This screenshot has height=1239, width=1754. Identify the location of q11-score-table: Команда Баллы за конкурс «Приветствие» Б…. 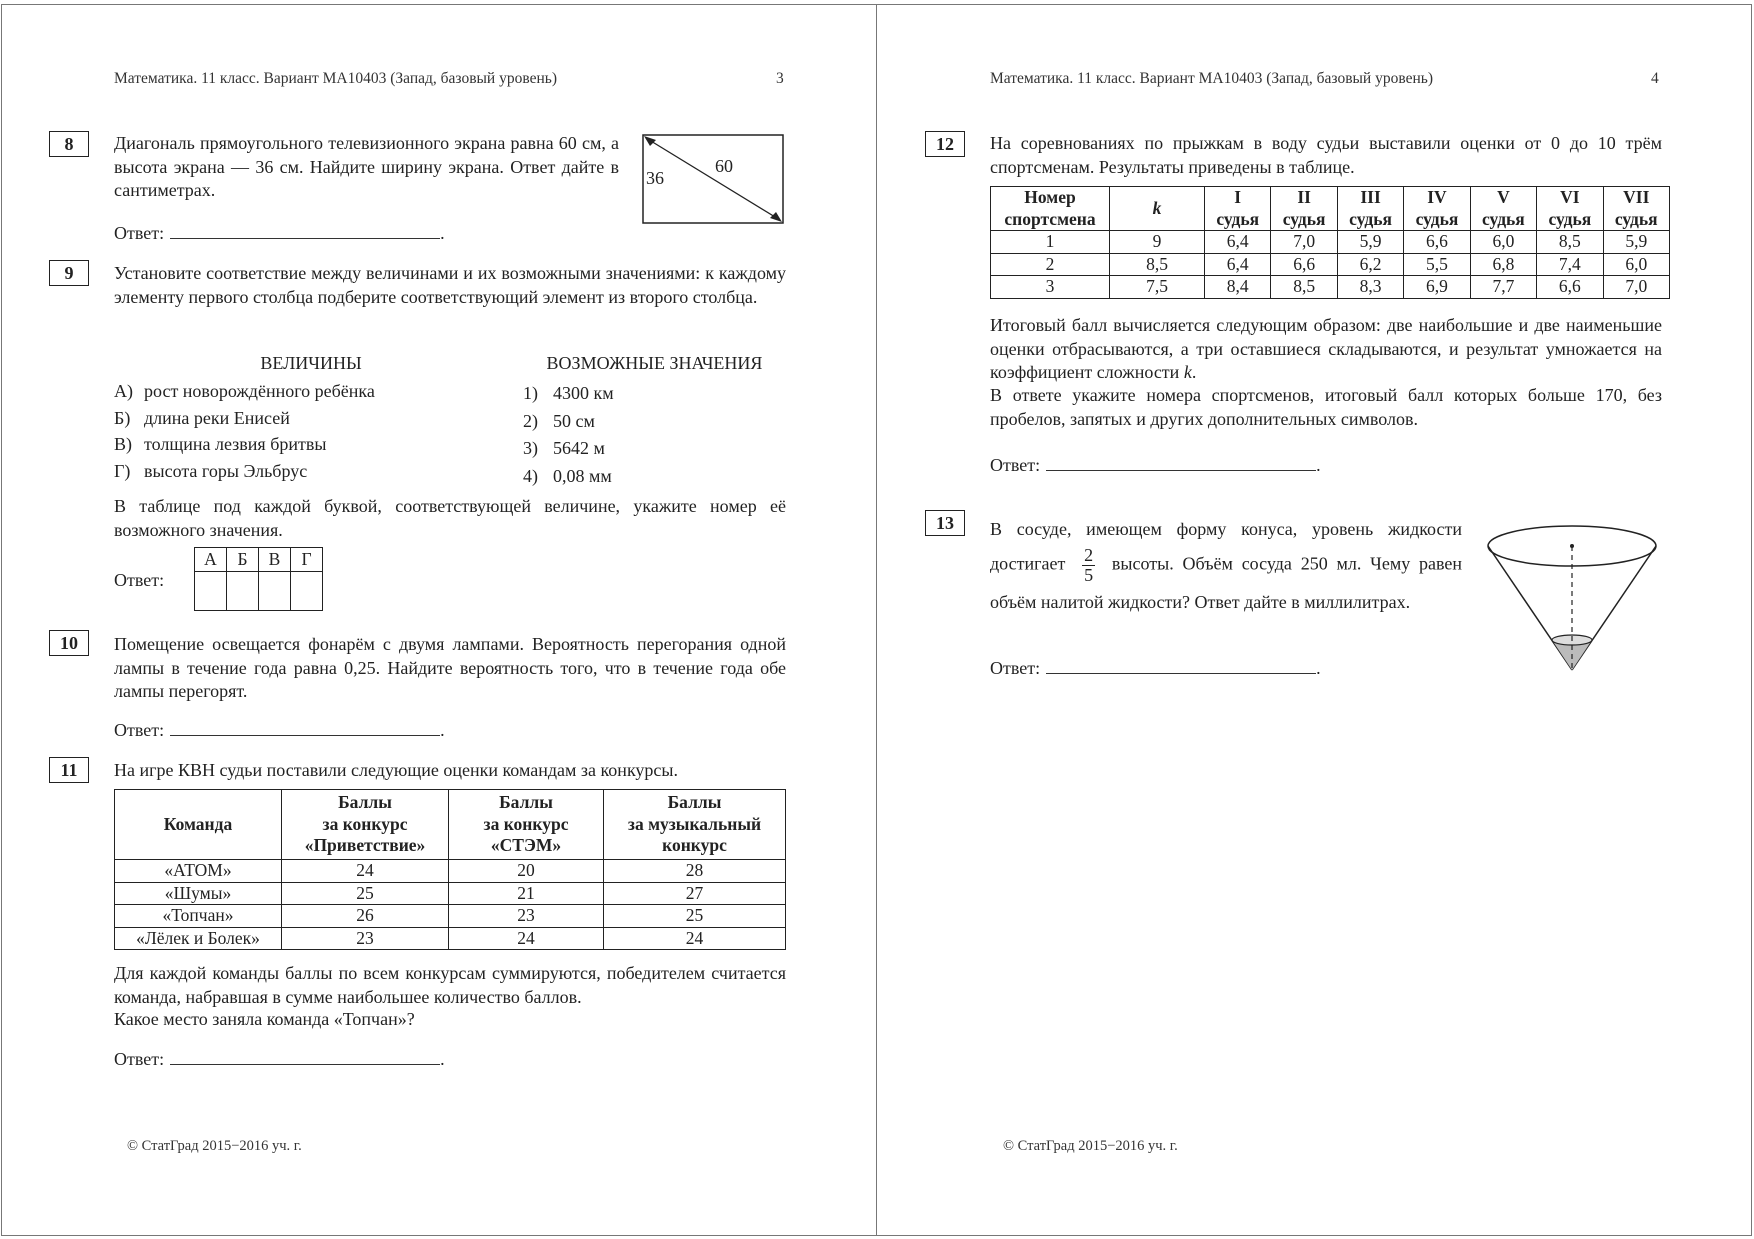
(450, 869).